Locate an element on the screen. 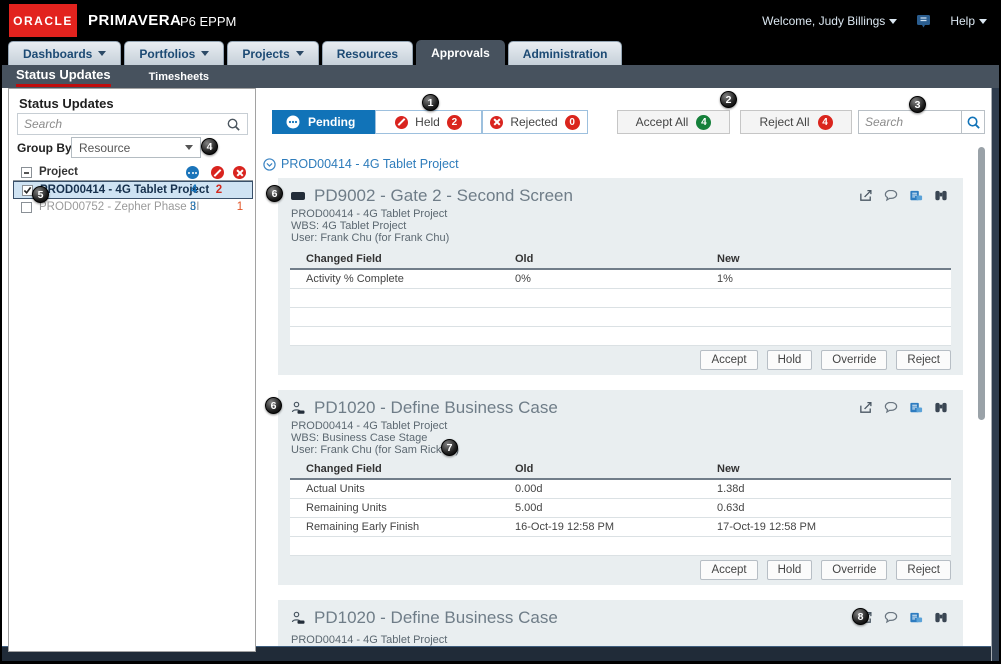 Image resolution: width=1001 pixels, height=664 pixels. callout-2: 2 is located at coordinates (728, 99).